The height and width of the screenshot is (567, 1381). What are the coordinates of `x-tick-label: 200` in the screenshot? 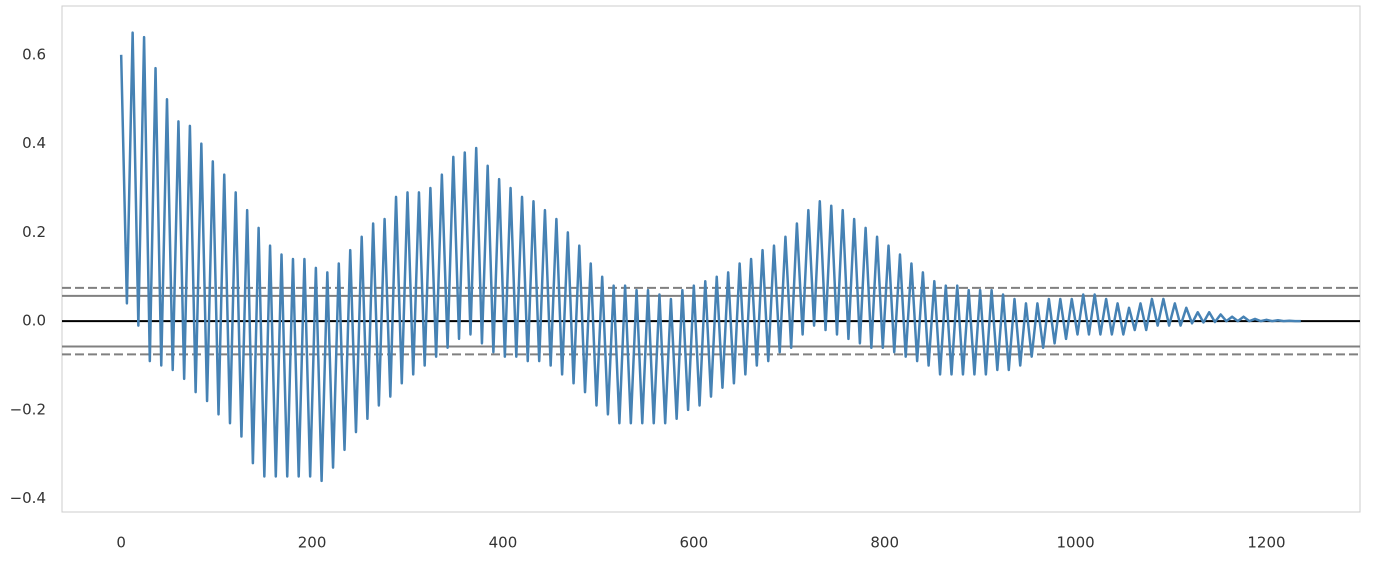 It's located at (312, 543).